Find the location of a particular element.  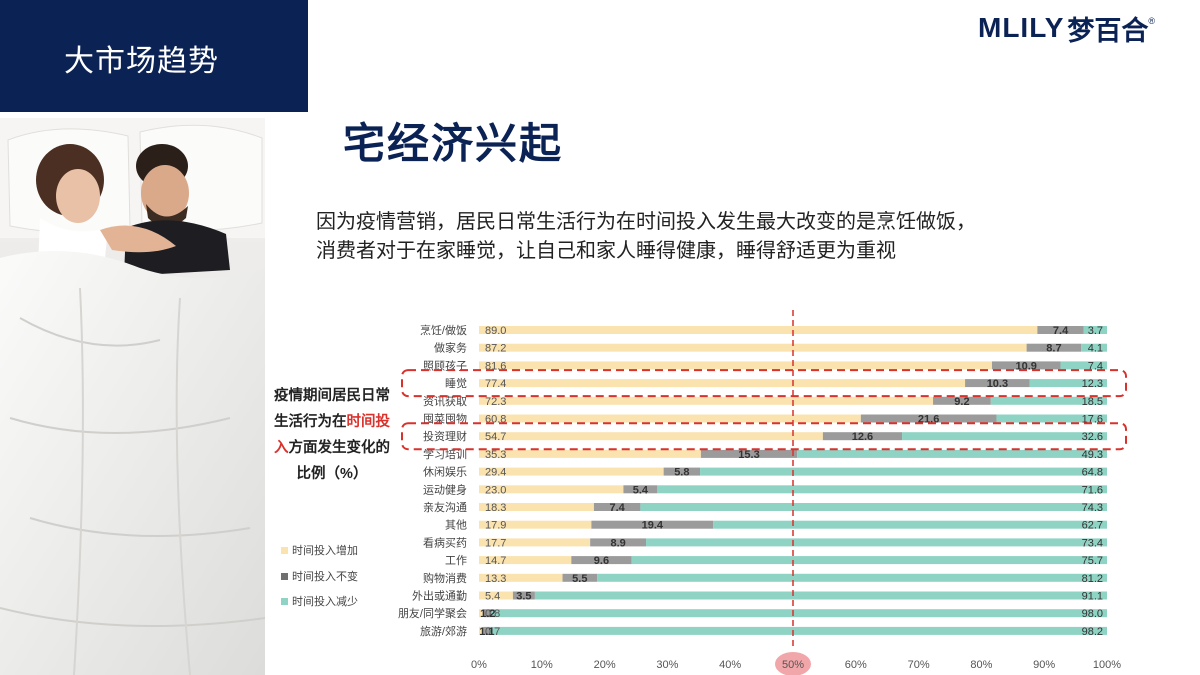

bar-segment---15 is located at coordinates (496, 595).